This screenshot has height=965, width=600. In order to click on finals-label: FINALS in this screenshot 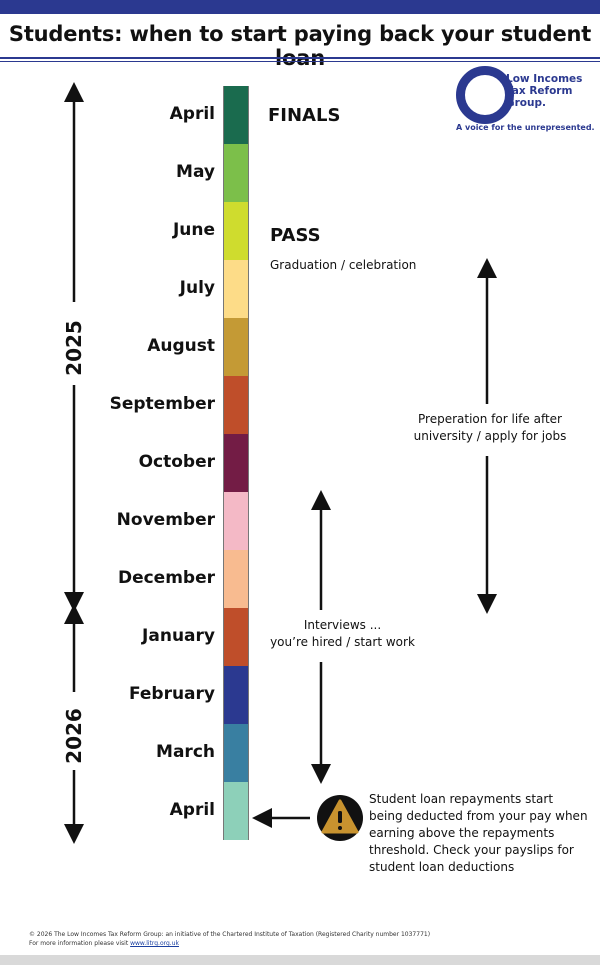, I will do `click(304, 115)`.